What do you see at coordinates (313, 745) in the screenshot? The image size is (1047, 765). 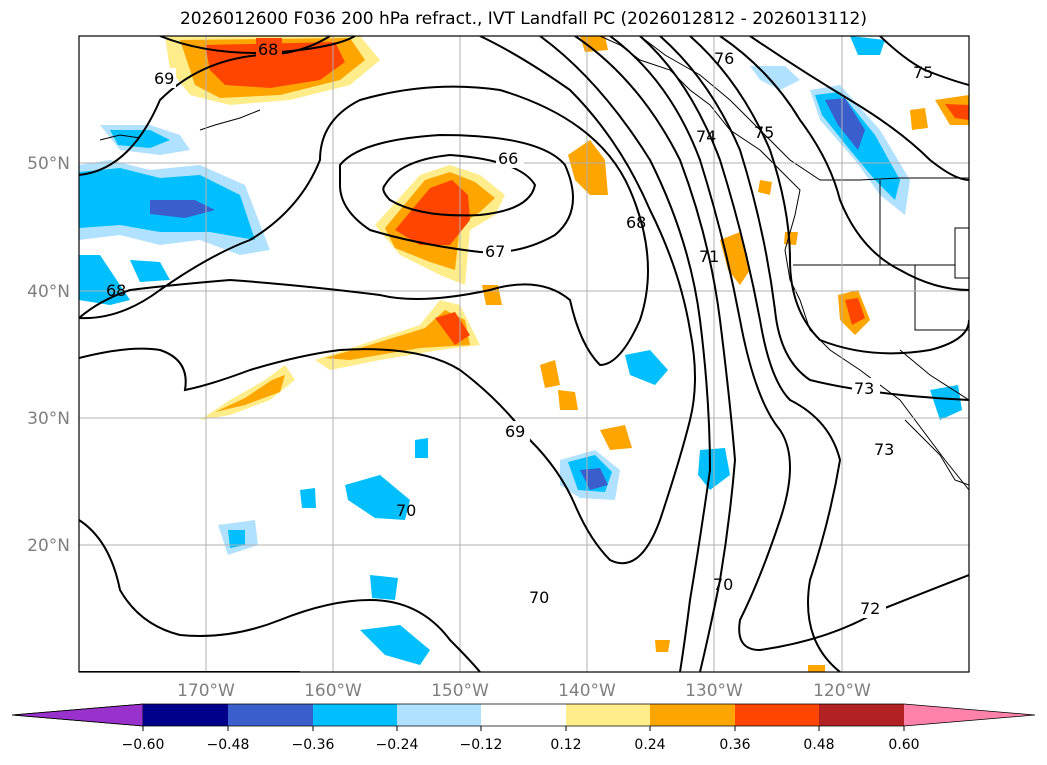 I see `colorbar-tick: −0.36` at bounding box center [313, 745].